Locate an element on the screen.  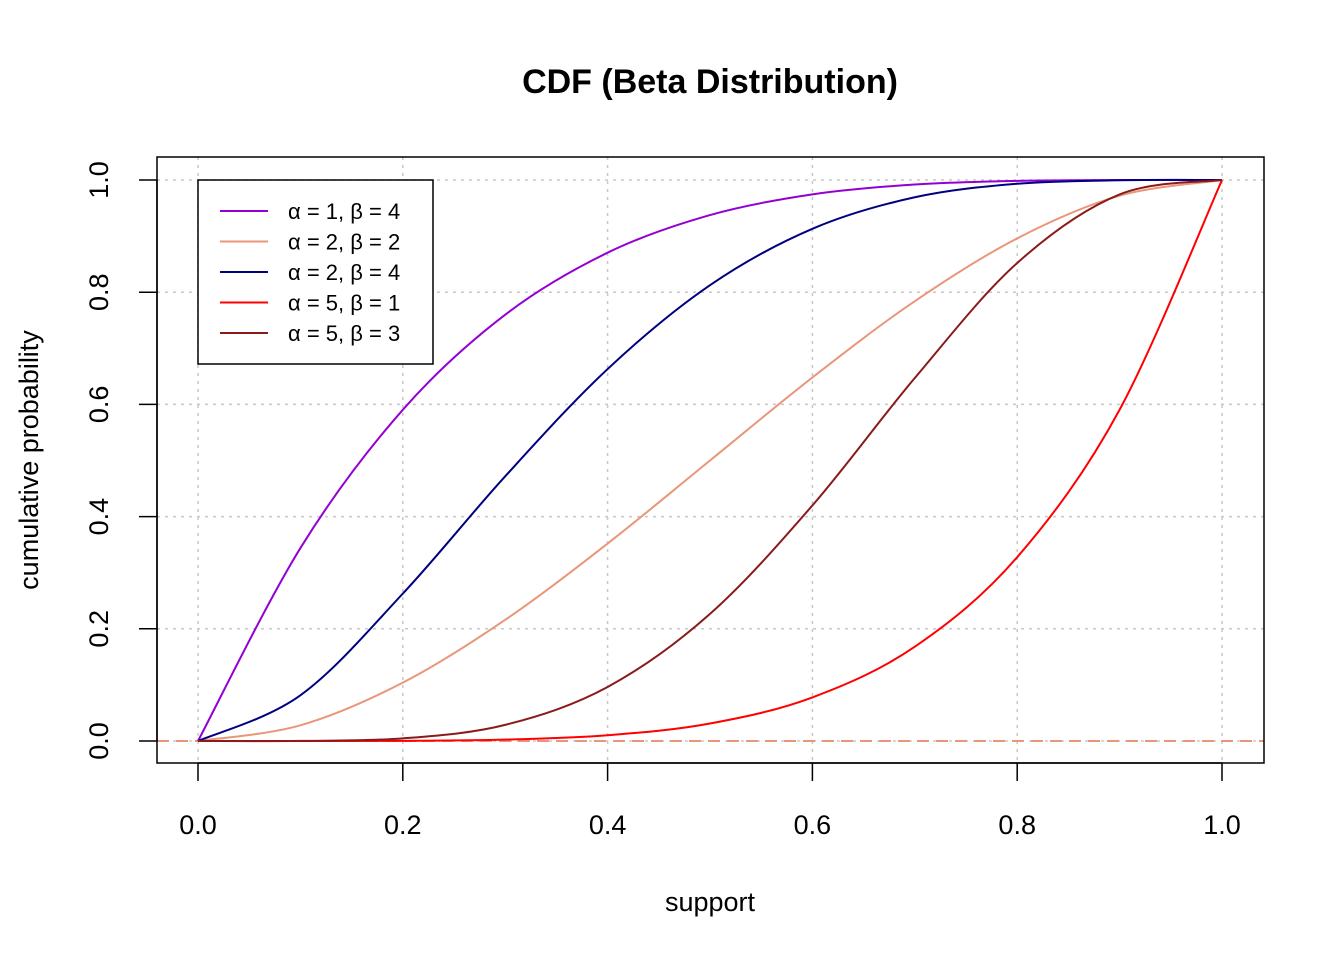
legend-label: α = 5, β = 1 is located at coordinates (344, 303).